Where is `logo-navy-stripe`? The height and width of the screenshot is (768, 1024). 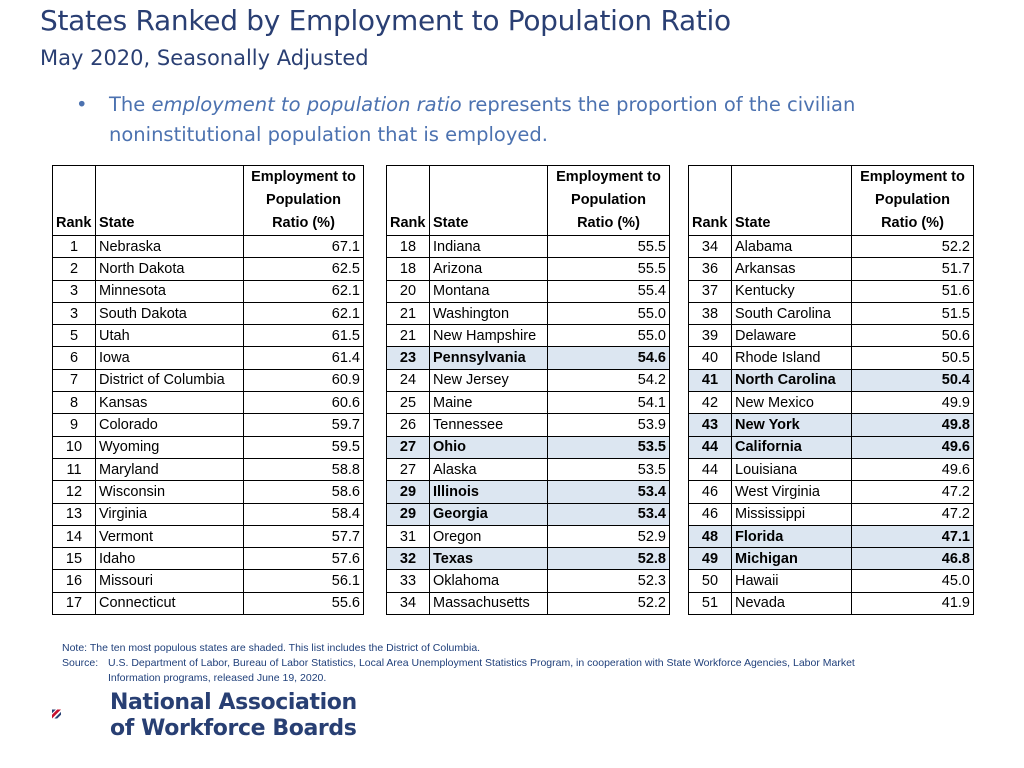 logo-navy-stripe is located at coordinates (58, 715).